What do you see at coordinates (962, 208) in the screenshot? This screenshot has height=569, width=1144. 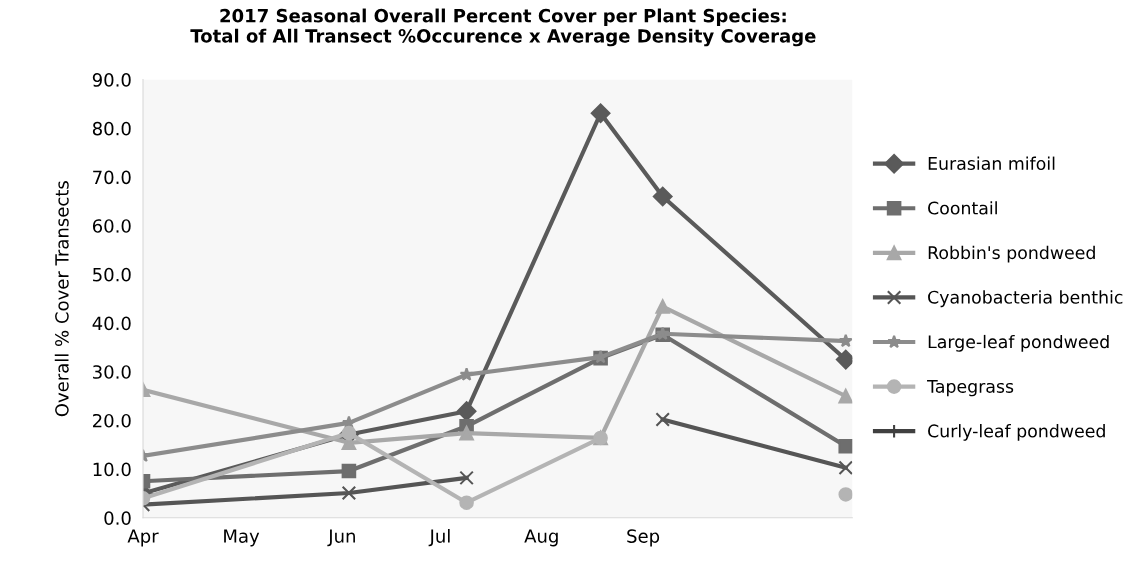 I see `legend-label: Coontail` at bounding box center [962, 208].